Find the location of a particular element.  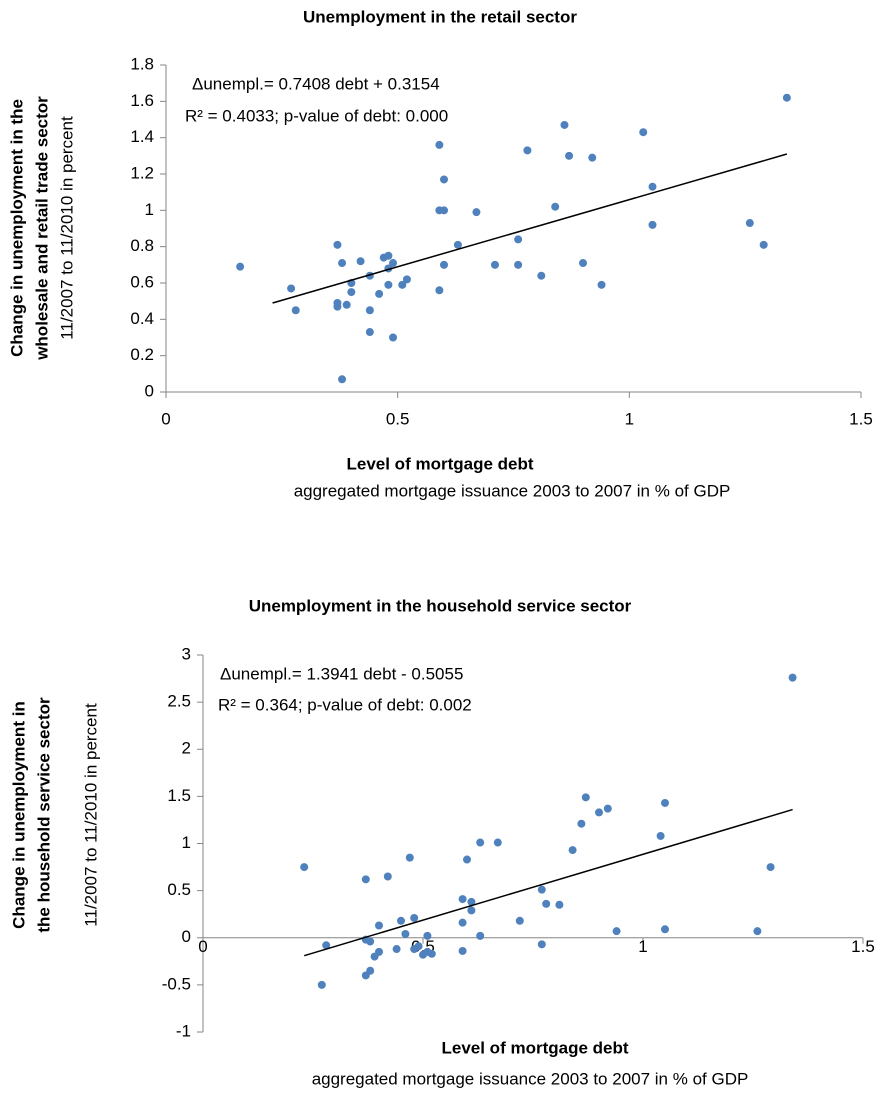

chart-title: Unemployment in the retail sector is located at coordinates (440, 16).